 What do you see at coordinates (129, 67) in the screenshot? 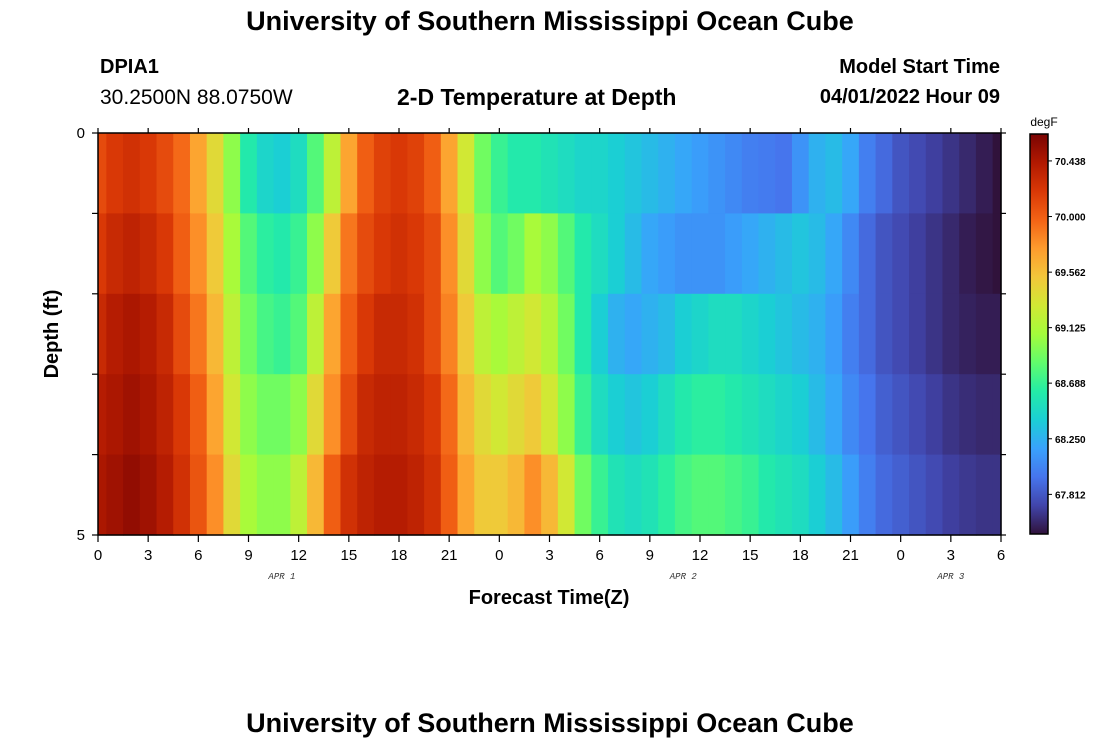
I see `station-id: DPIA1` at bounding box center [129, 67].